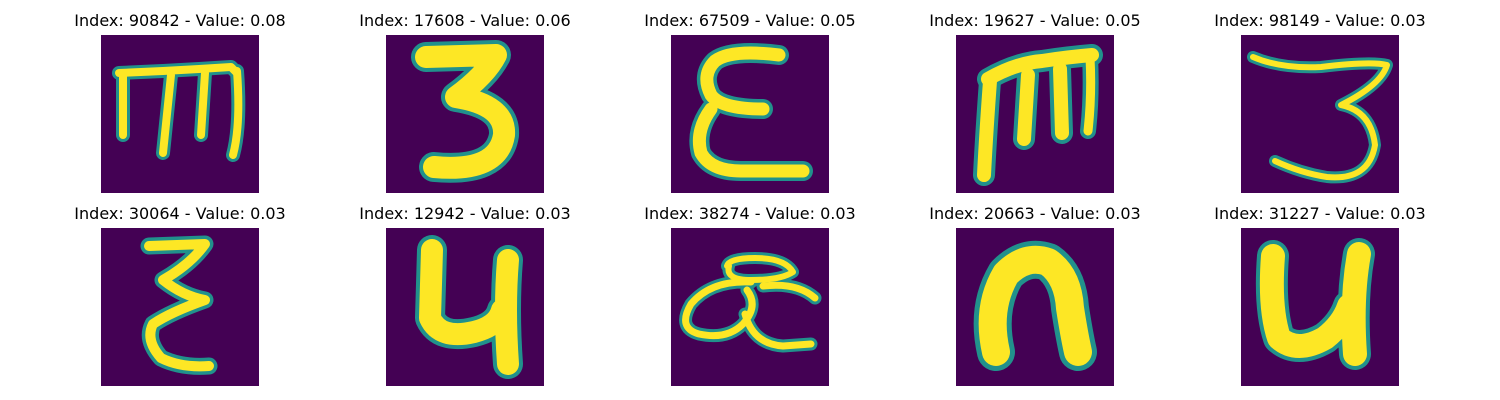  Describe the element at coordinates (465, 213) in the screenshot. I see `panel-title: Index: 12942 - Value: 0.03` at that location.